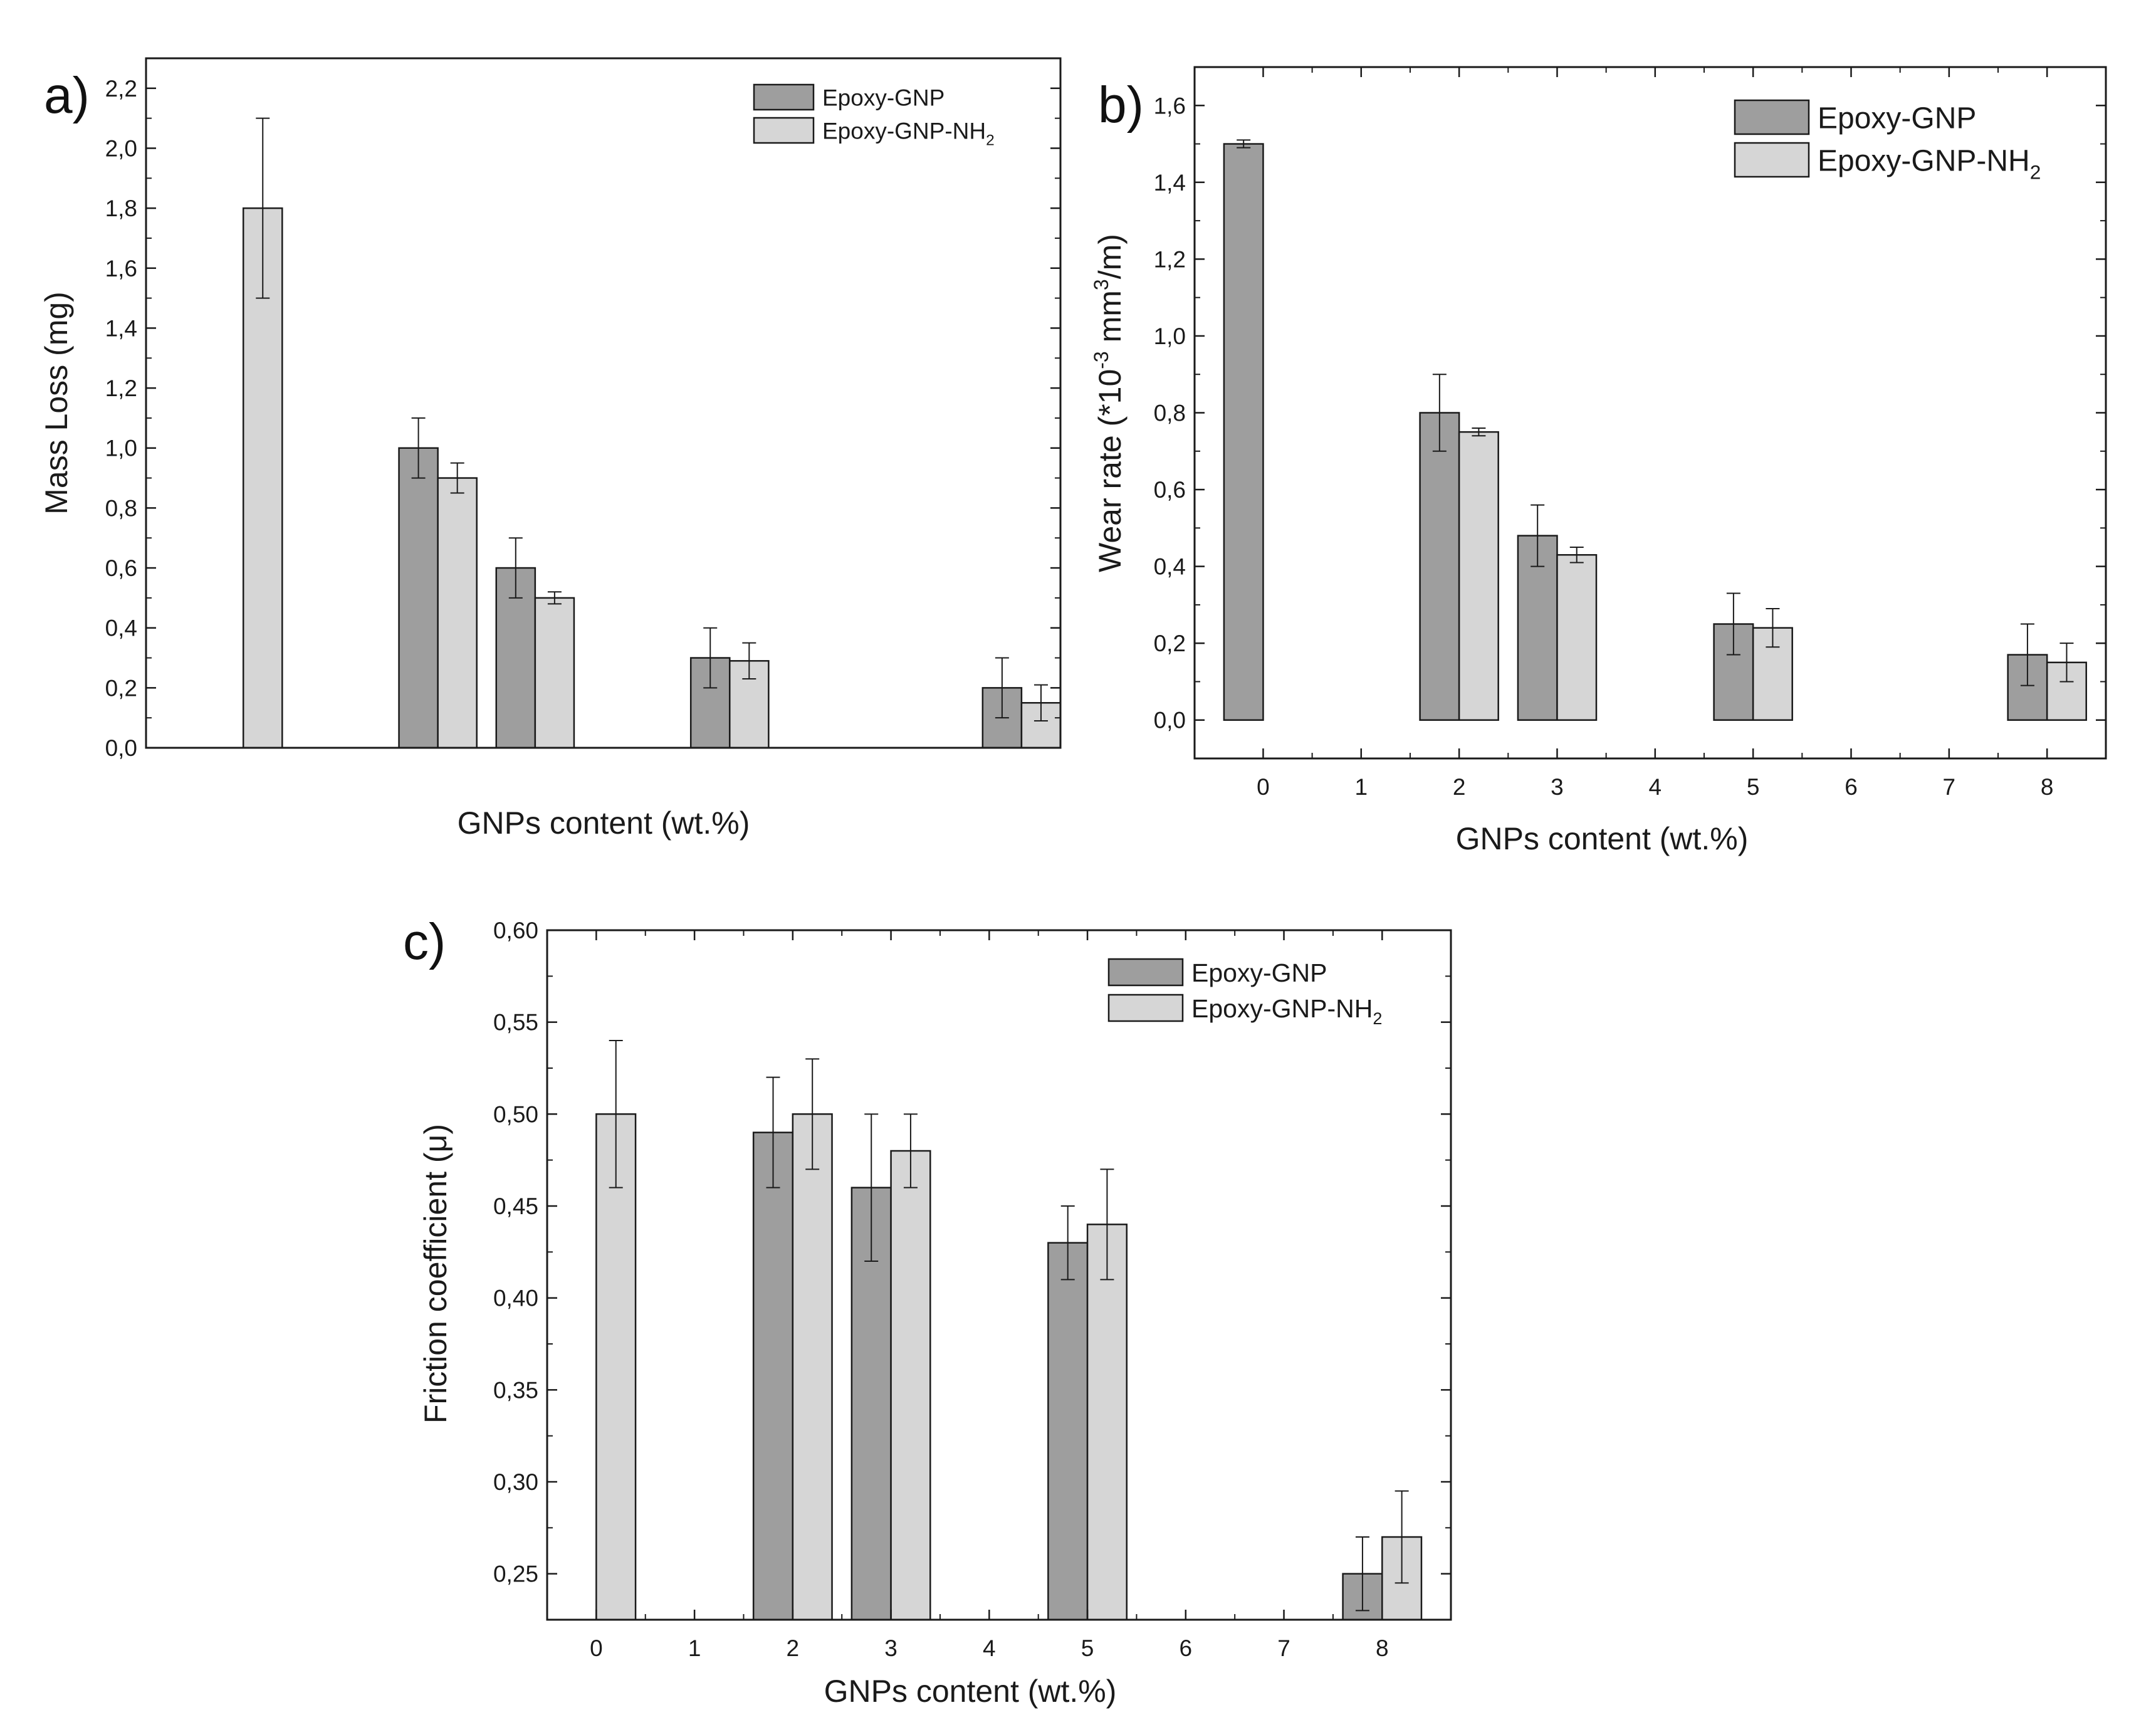  I want to click on y-axis-label: Mass Loss (mg), so click(56, 403).